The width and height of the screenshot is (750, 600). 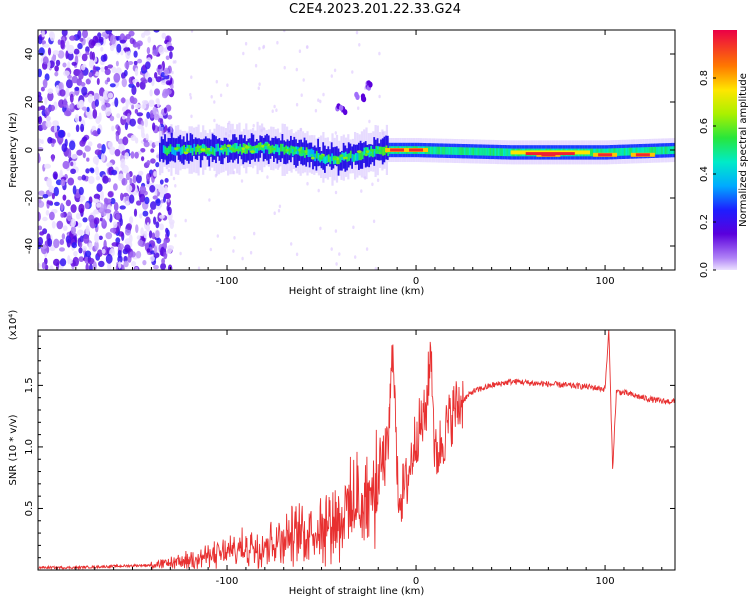 I want to click on peak-core, so click(x=642, y=155).